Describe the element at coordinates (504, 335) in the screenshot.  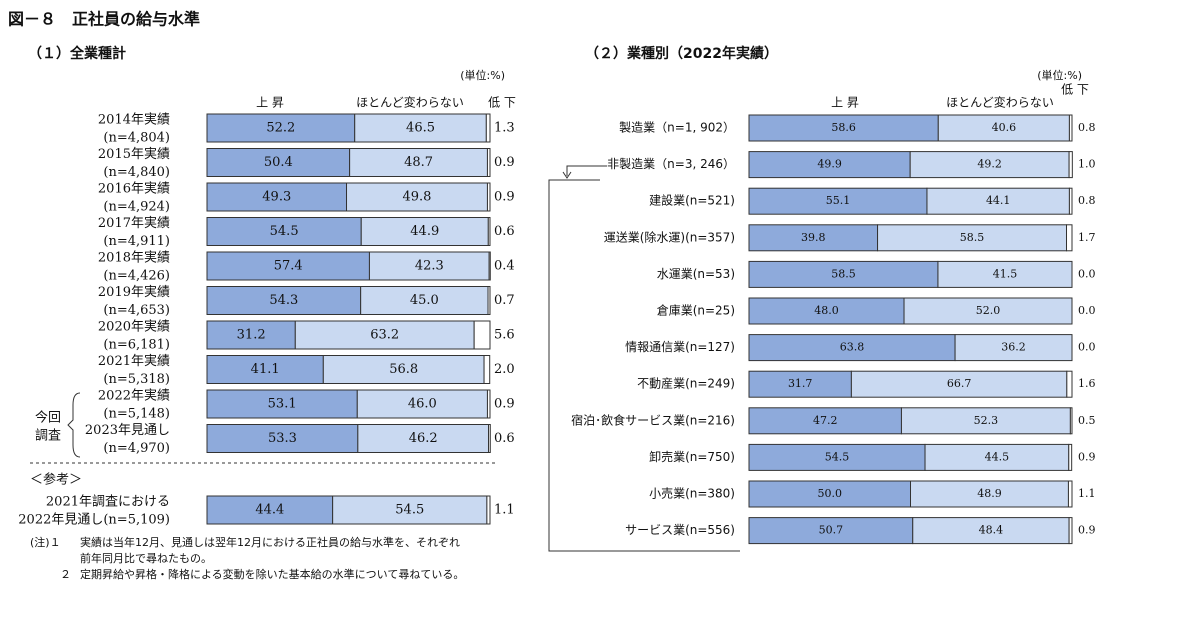
I see `value-label: 5.6` at that location.